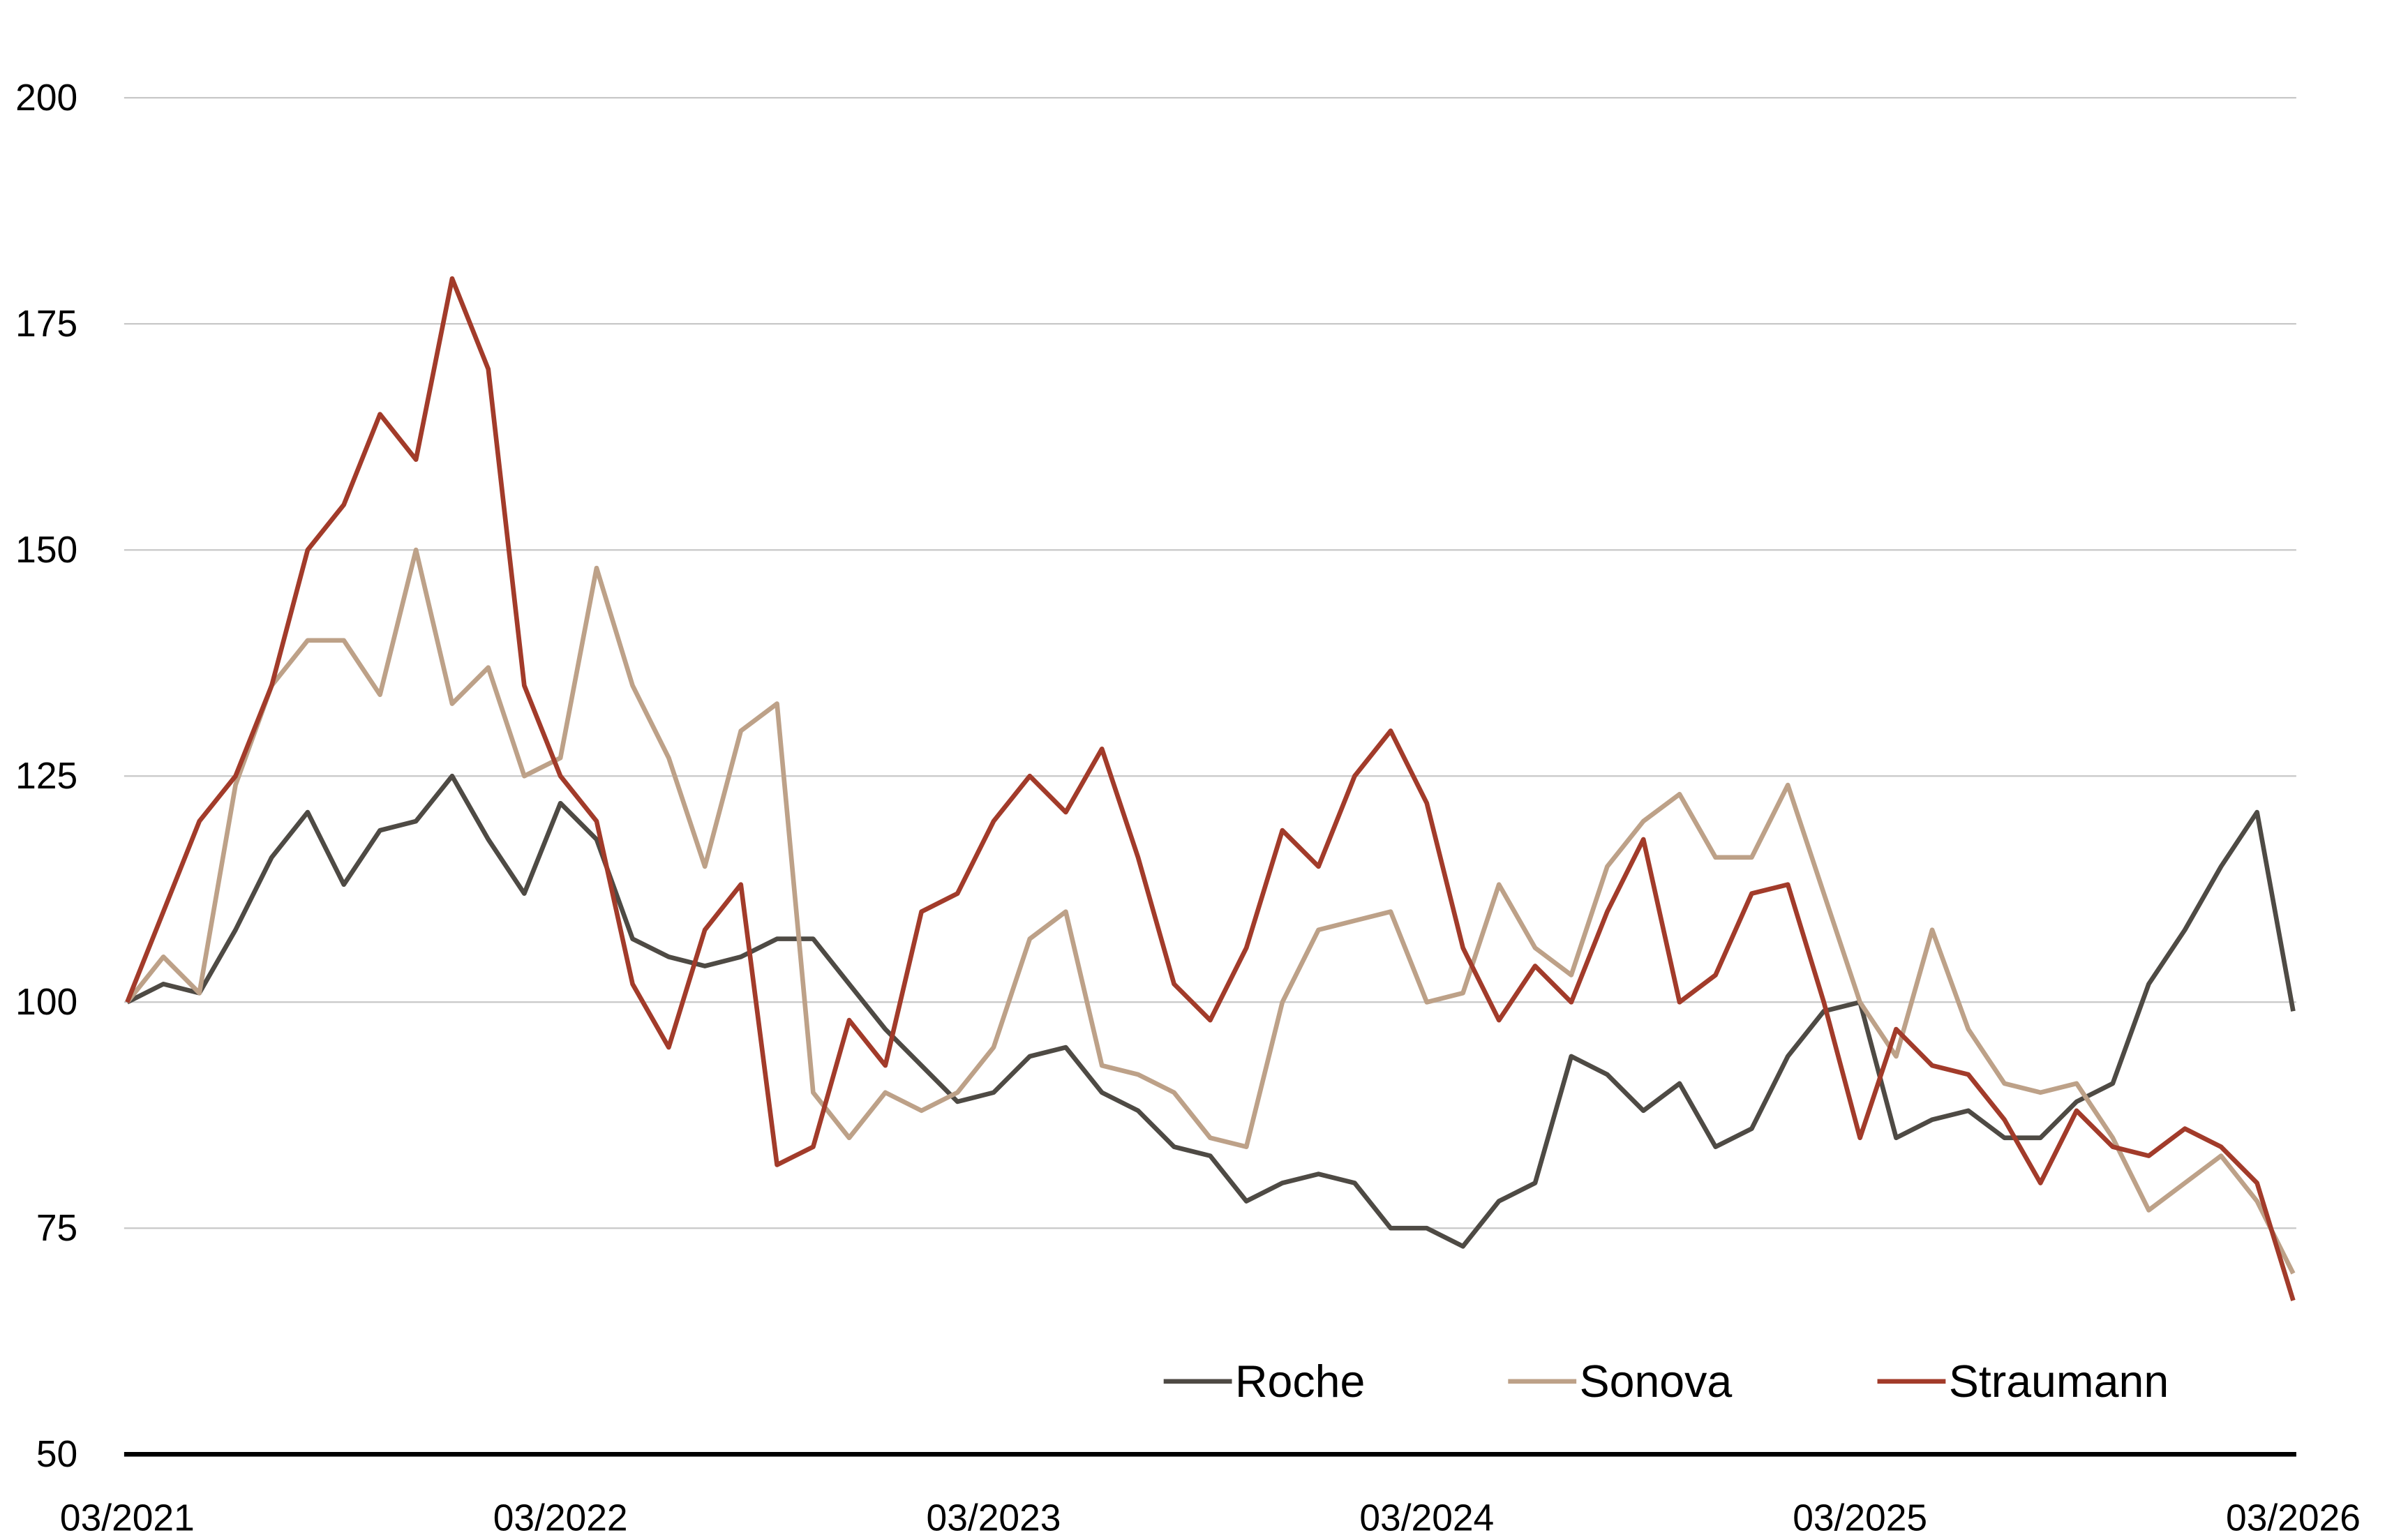  What do you see at coordinates (1657, 1381) in the screenshot?
I see `legend-label-sonova: Sonova` at bounding box center [1657, 1381].